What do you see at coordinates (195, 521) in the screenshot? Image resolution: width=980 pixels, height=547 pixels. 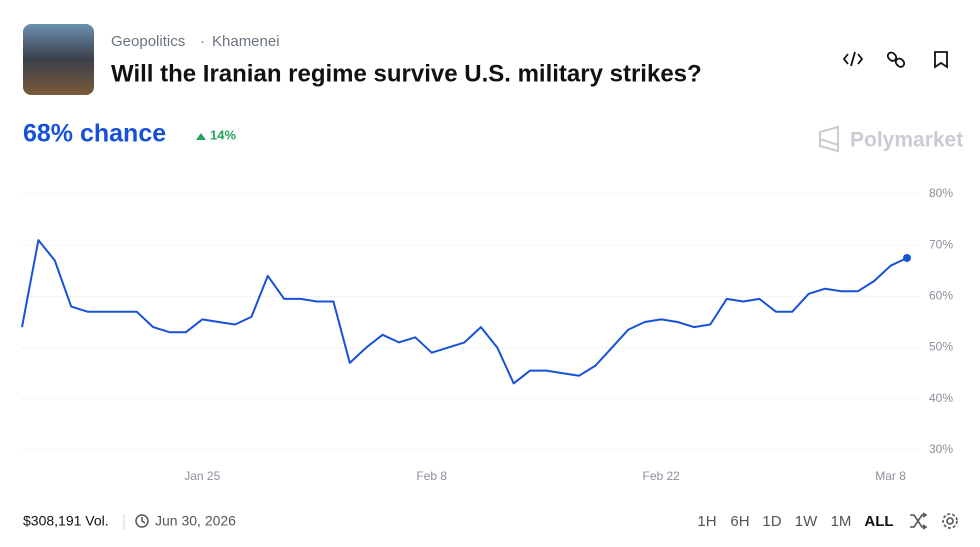 I see `end-date: Jun 30, 2026` at bounding box center [195, 521].